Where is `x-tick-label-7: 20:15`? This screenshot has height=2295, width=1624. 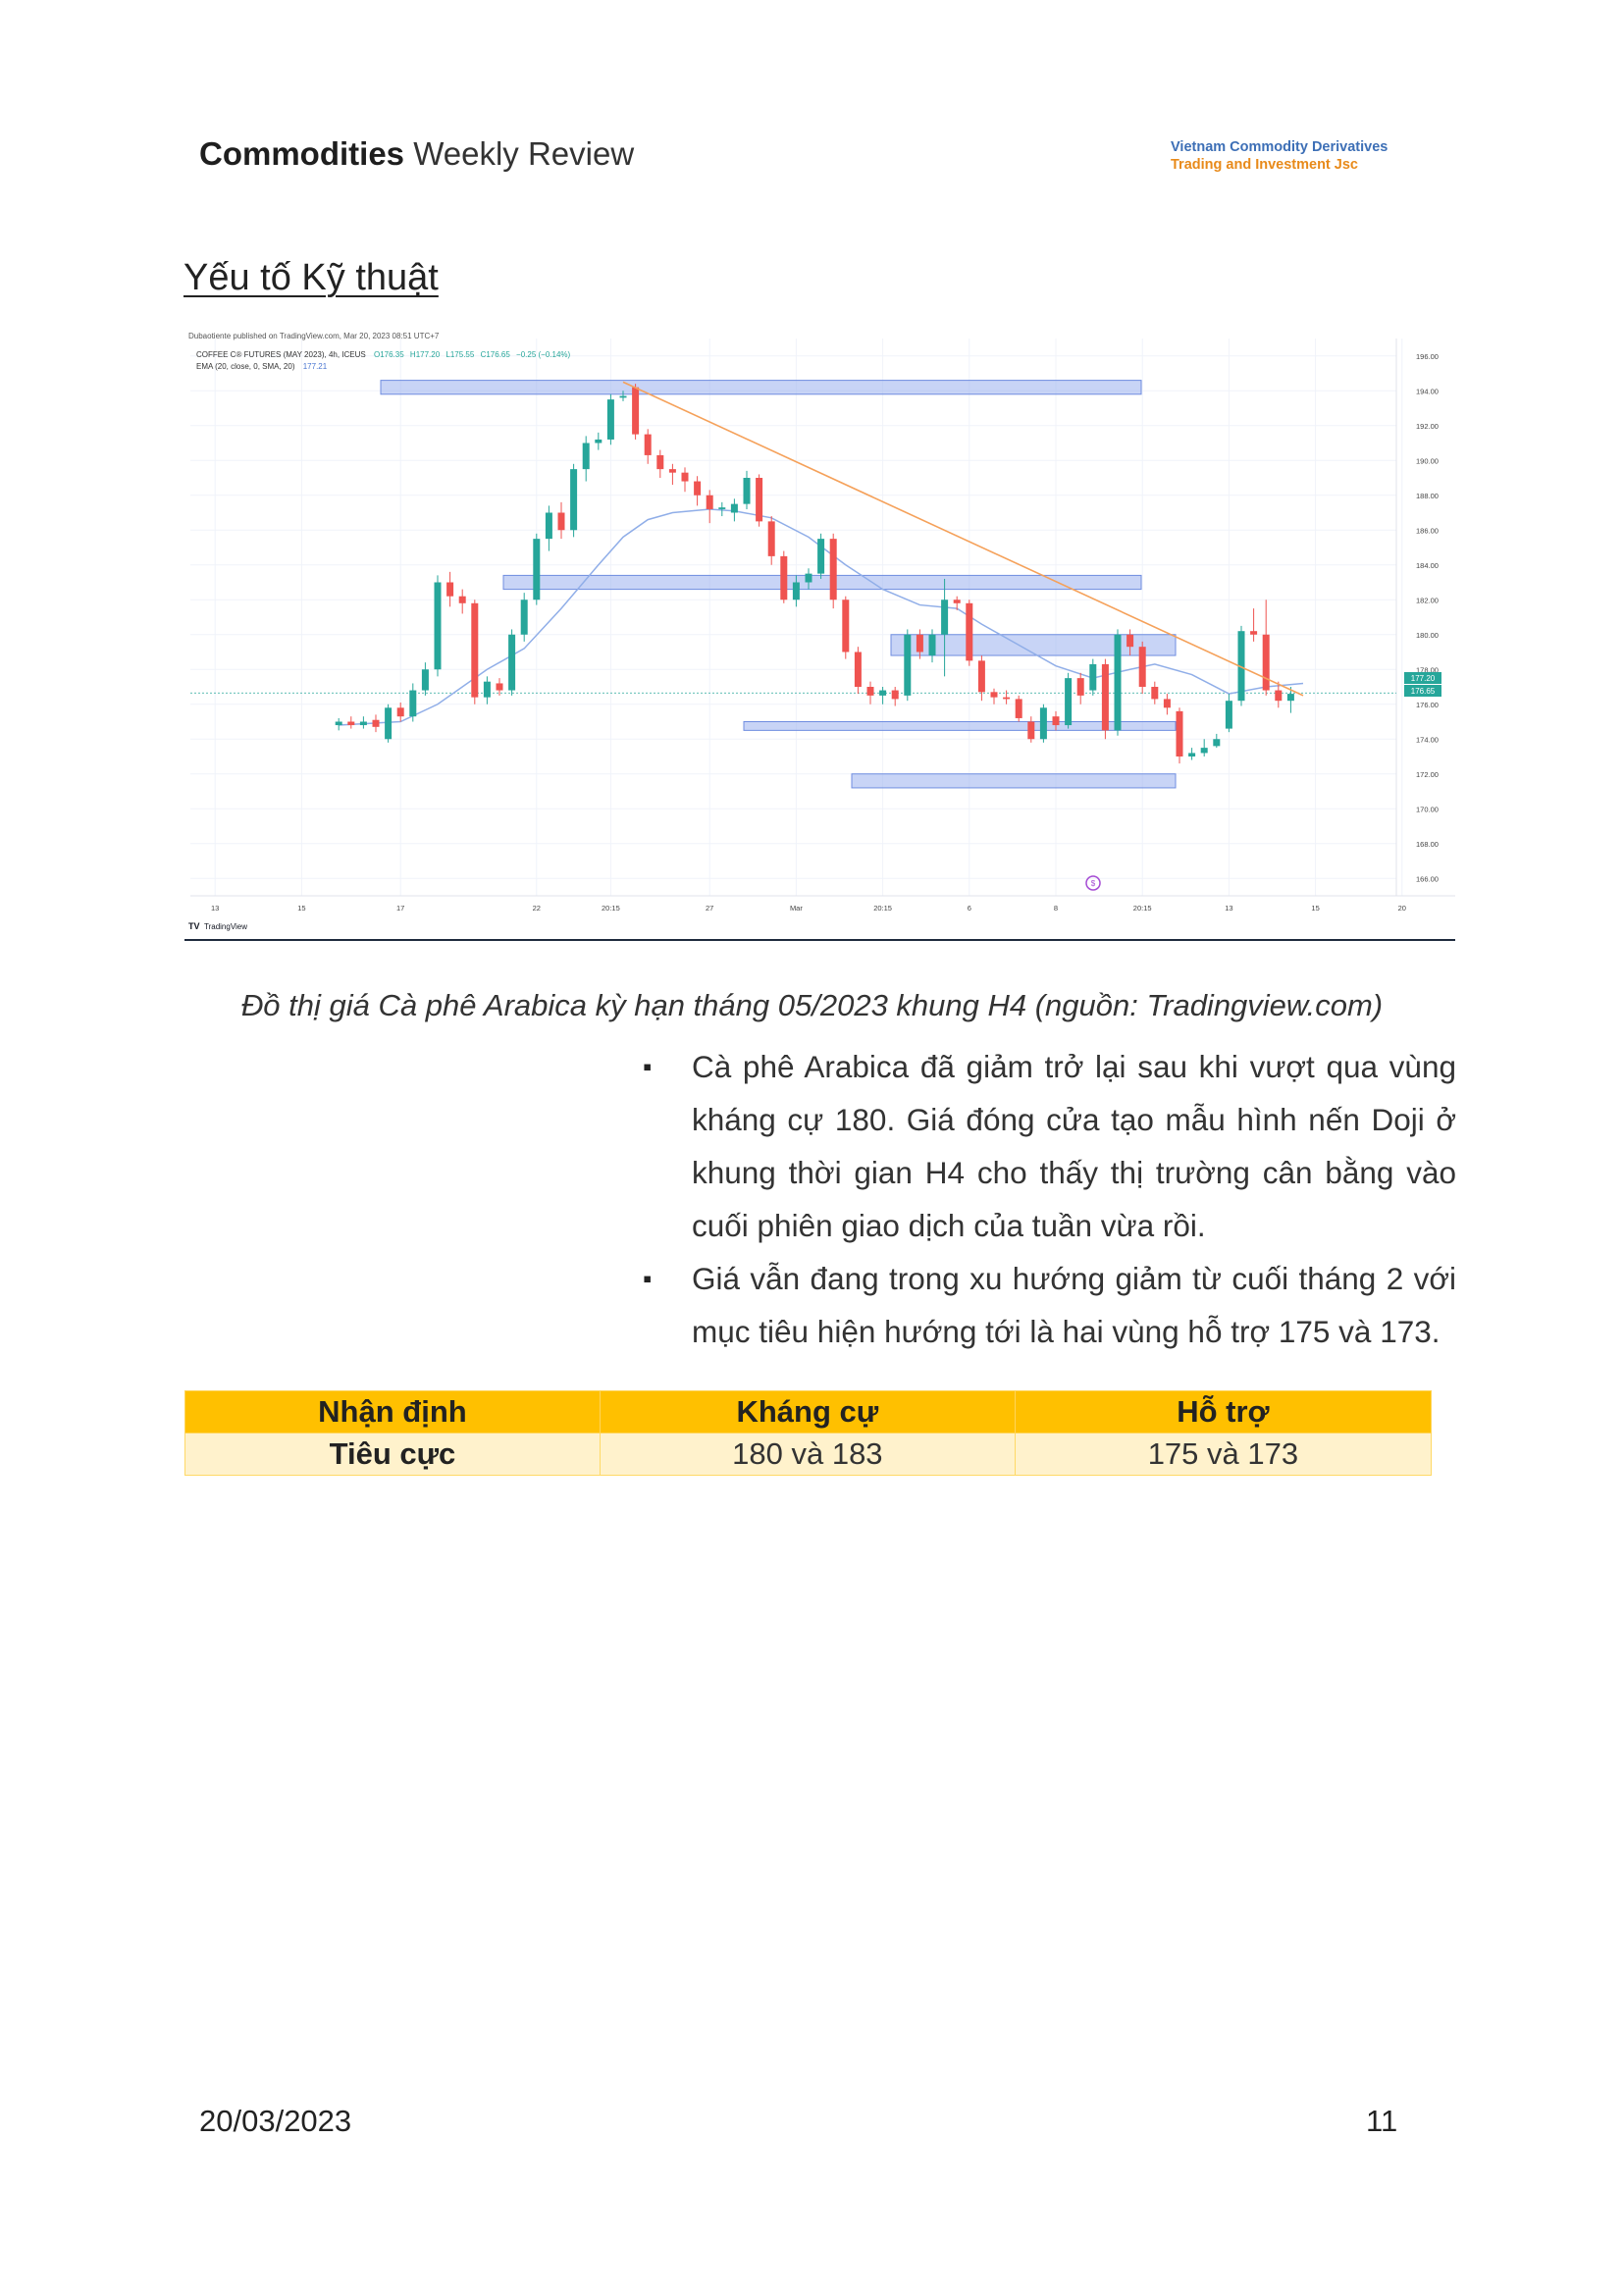
x-tick-label-7: 20:15 is located at coordinates (882, 909).